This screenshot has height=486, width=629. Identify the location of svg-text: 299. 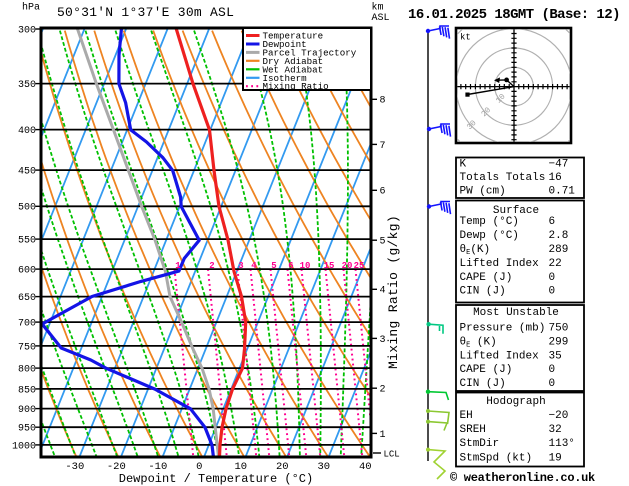
(559, 342).